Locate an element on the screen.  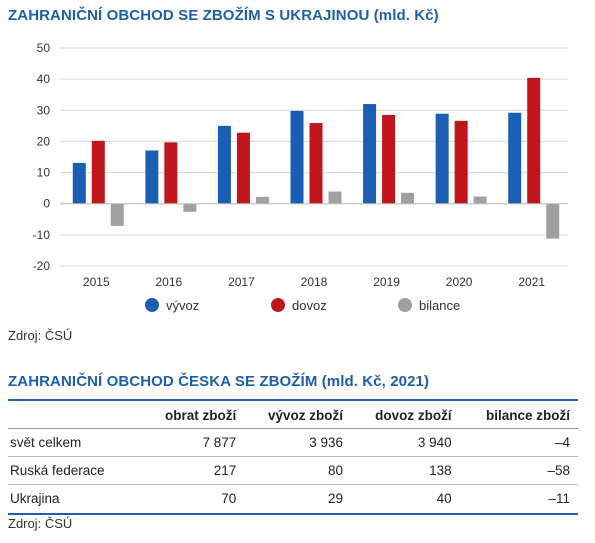
x-tick-label: 2021 is located at coordinates (531, 282).